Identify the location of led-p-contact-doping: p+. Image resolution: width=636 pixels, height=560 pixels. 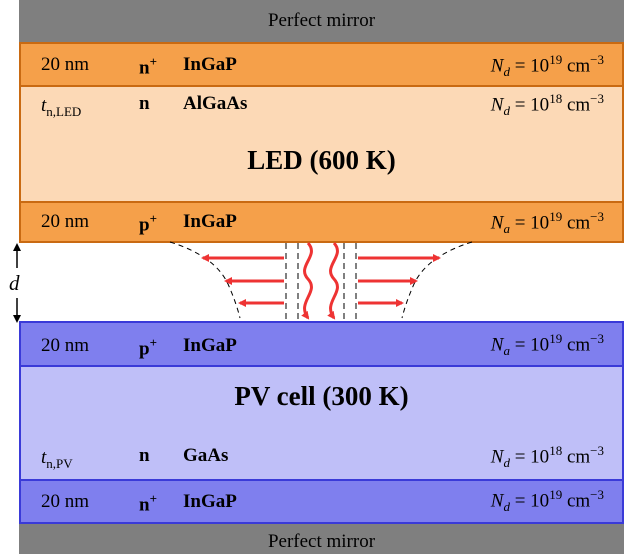
(148, 223).